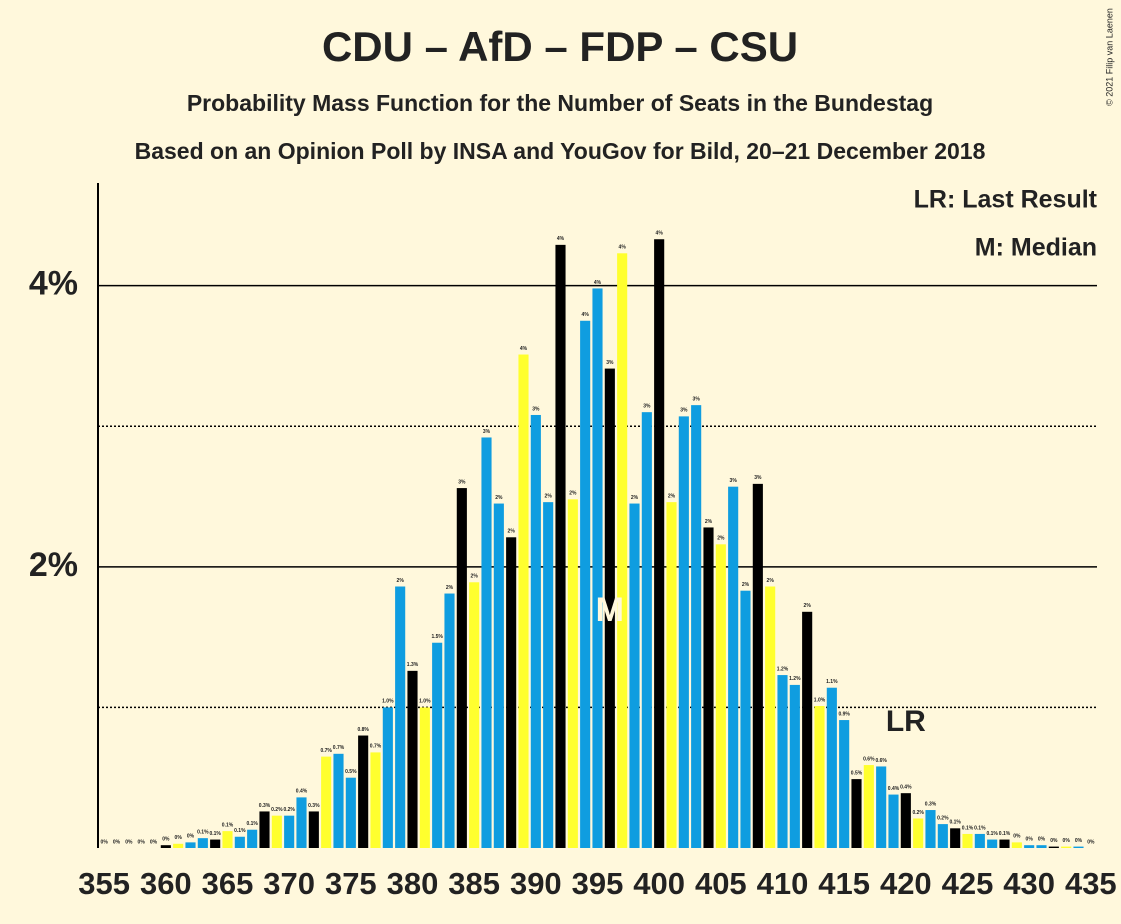 The width and height of the screenshot is (1121, 924). What do you see at coordinates (598, 883) in the screenshot?
I see `x-tick-label: 395` at bounding box center [598, 883].